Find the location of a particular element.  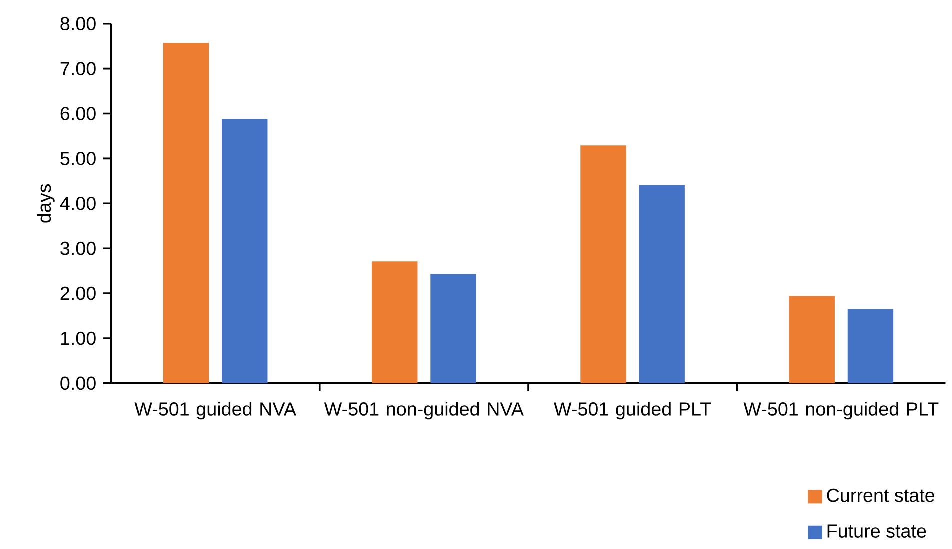

y-tick-label: 0.00 is located at coordinates (78, 383).